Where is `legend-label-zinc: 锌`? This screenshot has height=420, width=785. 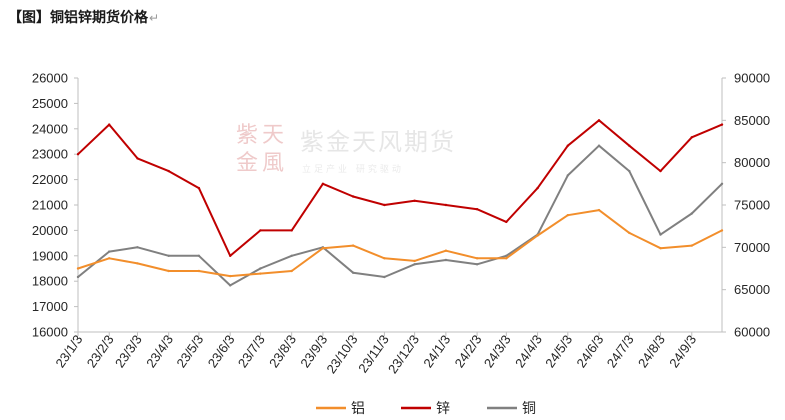 legend-label-zinc: 锌 is located at coordinates (443, 409).